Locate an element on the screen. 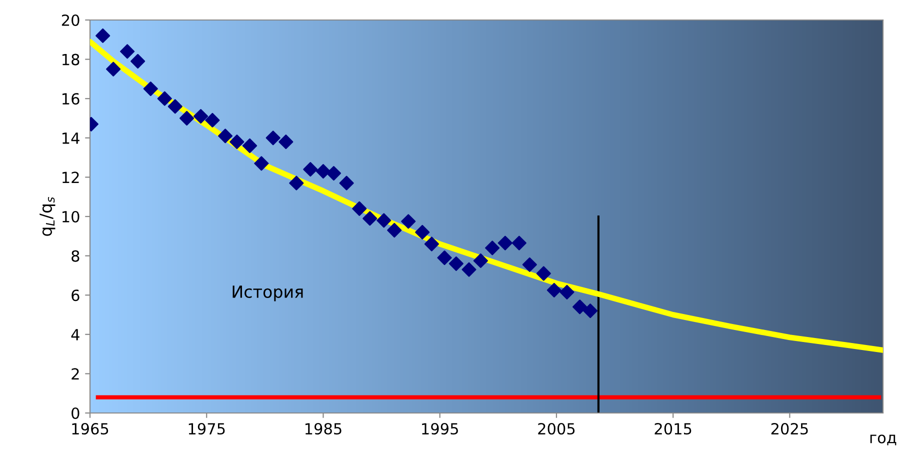 The height and width of the screenshot is (451, 901). x-tick-label: 2025 is located at coordinates (789, 428).